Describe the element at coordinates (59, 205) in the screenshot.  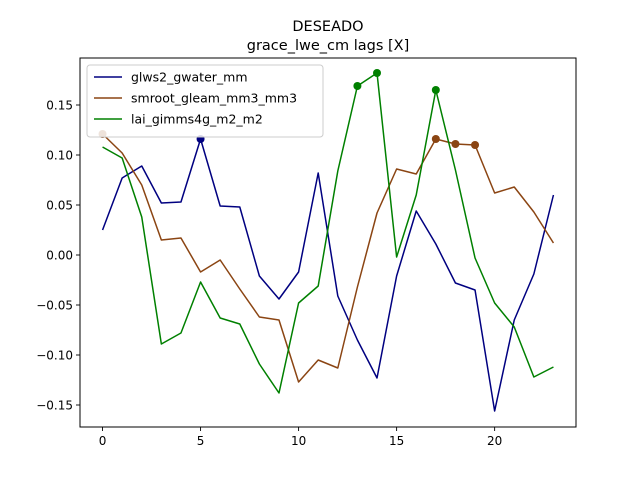
I see `y-tick-label: 0.05` at that location.